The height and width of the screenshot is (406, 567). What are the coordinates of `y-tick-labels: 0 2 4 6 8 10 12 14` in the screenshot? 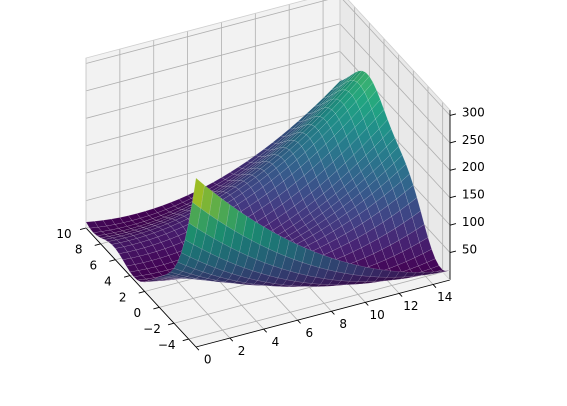 It's located at (328, 328).